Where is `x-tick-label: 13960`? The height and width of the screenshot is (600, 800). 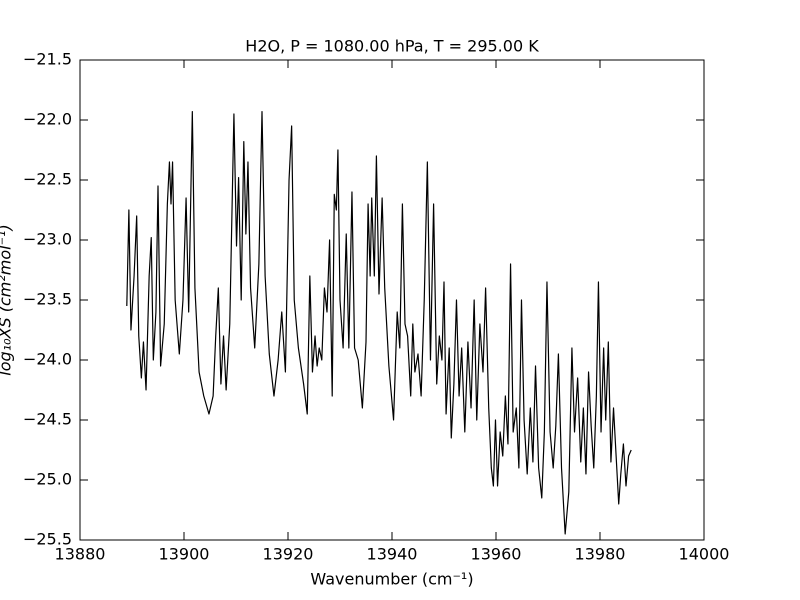
x-tick-label: 13960 is located at coordinates (496, 554).